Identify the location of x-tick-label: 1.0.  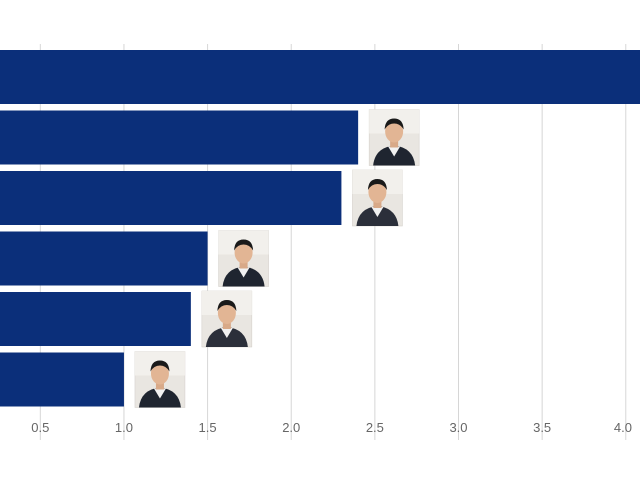
(124, 427).